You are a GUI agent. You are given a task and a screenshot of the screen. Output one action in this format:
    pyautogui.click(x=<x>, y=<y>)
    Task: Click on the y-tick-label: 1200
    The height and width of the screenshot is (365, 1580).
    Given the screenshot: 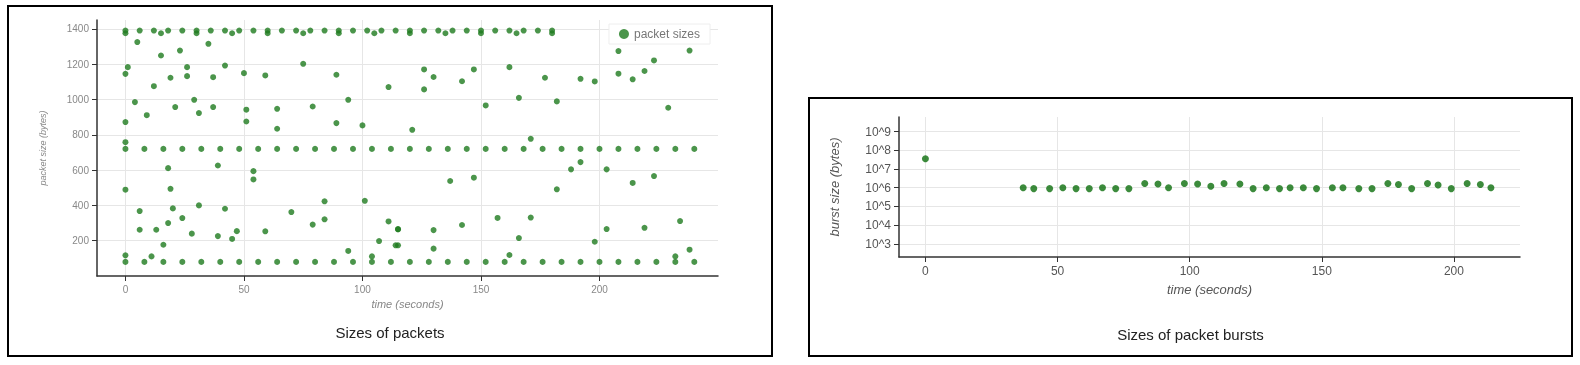 What is the action you would take?
    pyautogui.click(x=78, y=64)
    